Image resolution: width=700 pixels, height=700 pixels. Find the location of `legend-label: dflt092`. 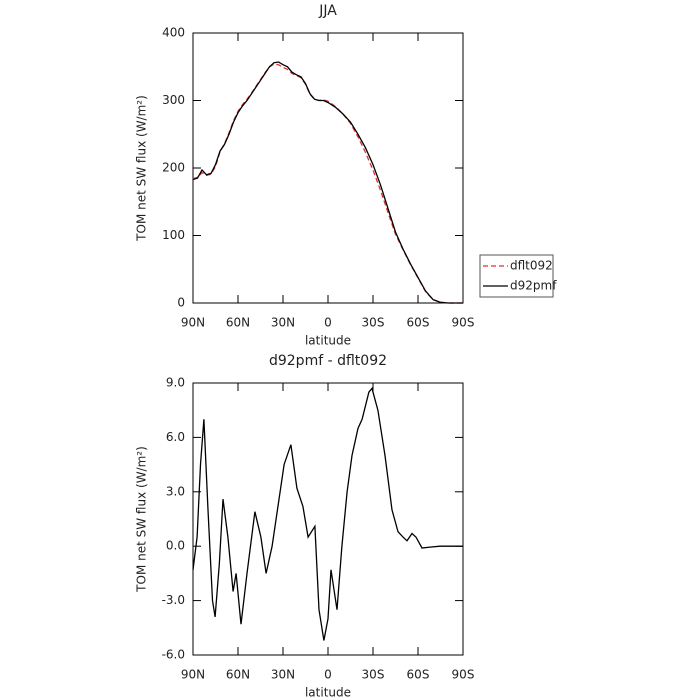

legend-label: dflt092 is located at coordinates (531, 266).